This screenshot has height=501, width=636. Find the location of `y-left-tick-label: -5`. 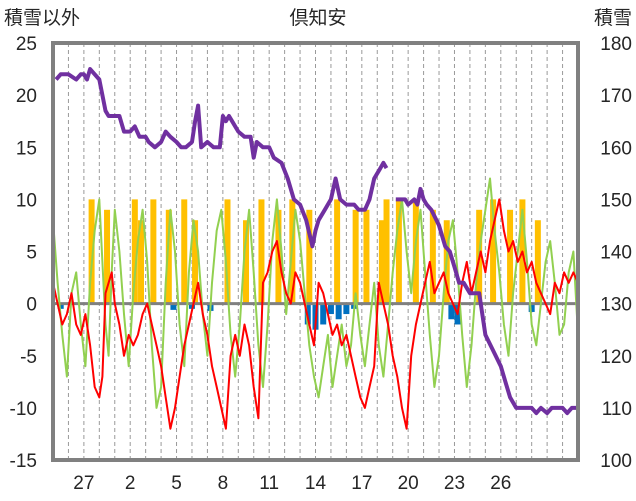

y-left-tick-label: -5 is located at coordinates (28, 357).